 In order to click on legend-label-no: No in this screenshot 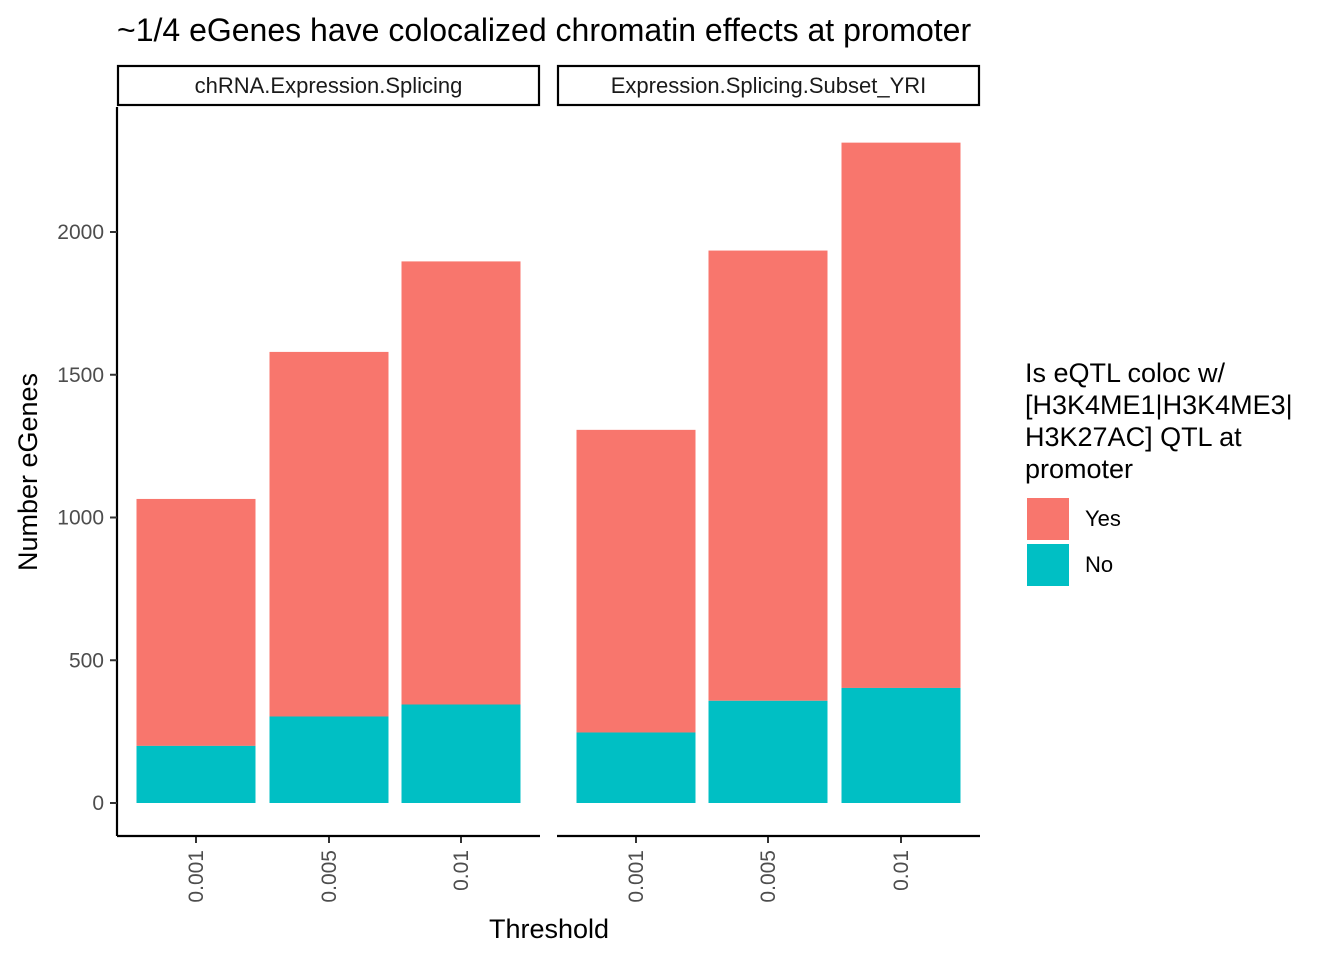, I will do `click(1099, 564)`.